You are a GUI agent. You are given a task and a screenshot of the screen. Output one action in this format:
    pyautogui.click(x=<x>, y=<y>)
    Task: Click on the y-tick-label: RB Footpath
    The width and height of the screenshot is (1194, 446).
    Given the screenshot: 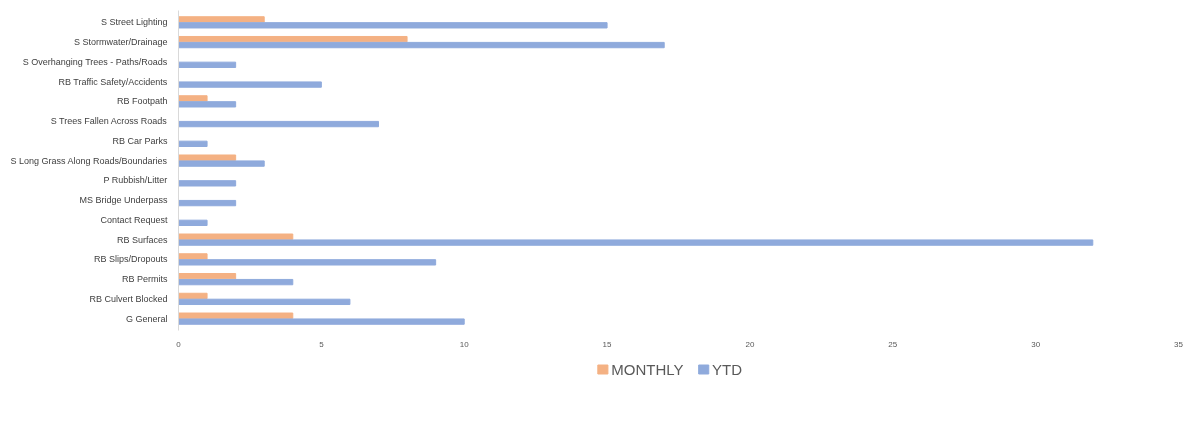 What is the action you would take?
    pyautogui.click(x=142, y=101)
    